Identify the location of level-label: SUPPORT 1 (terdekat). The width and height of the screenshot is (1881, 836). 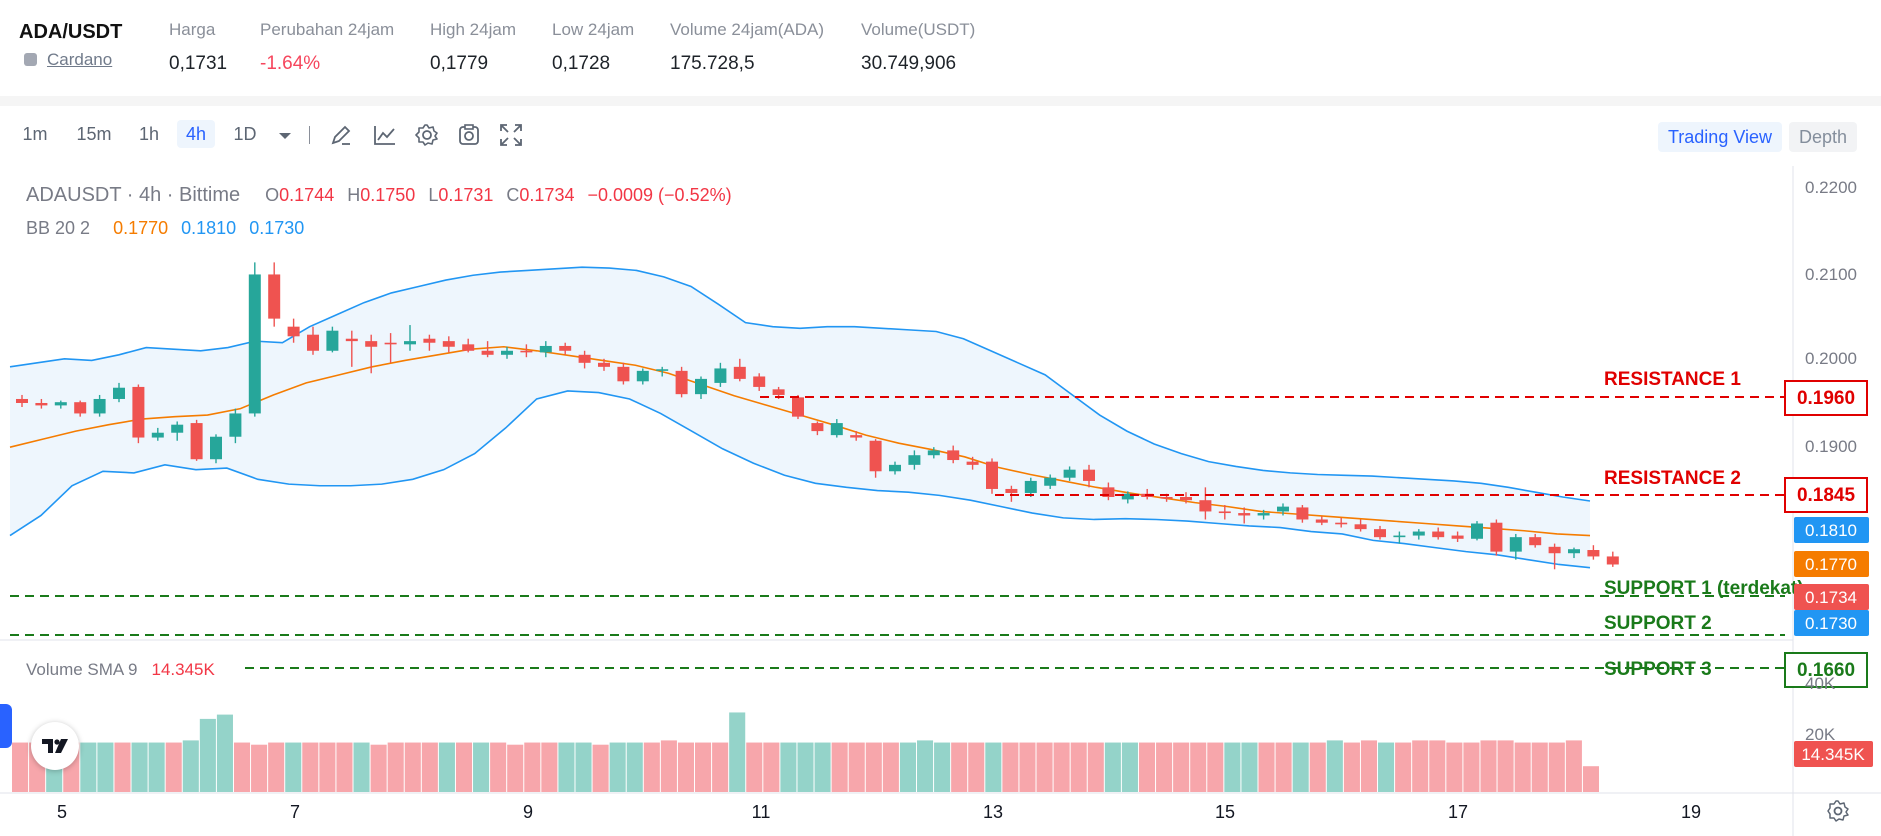
(1704, 588).